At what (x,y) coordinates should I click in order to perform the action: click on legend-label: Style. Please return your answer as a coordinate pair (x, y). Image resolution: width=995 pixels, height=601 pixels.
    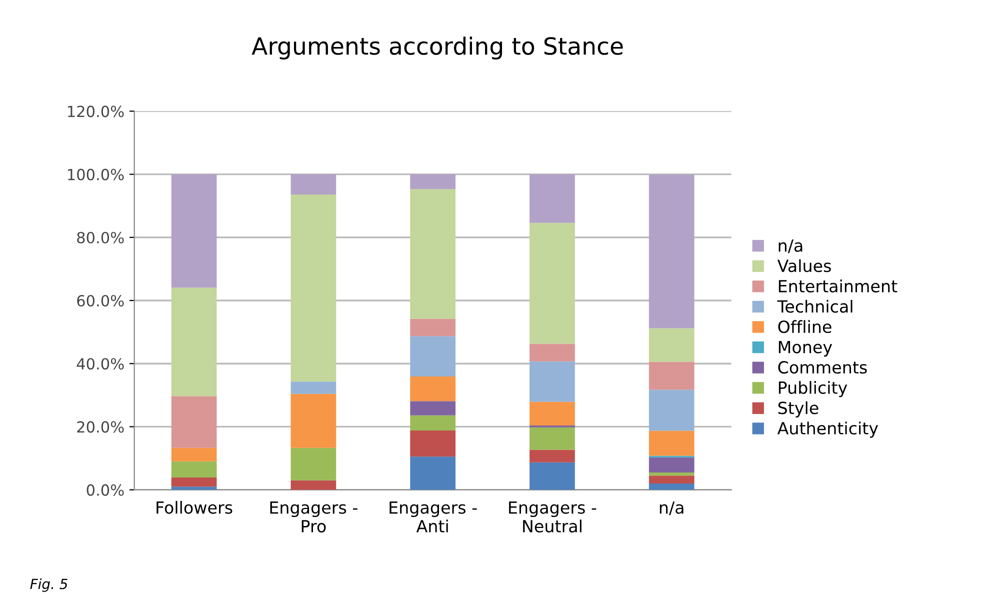
    Looking at the image, I should click on (798, 409).